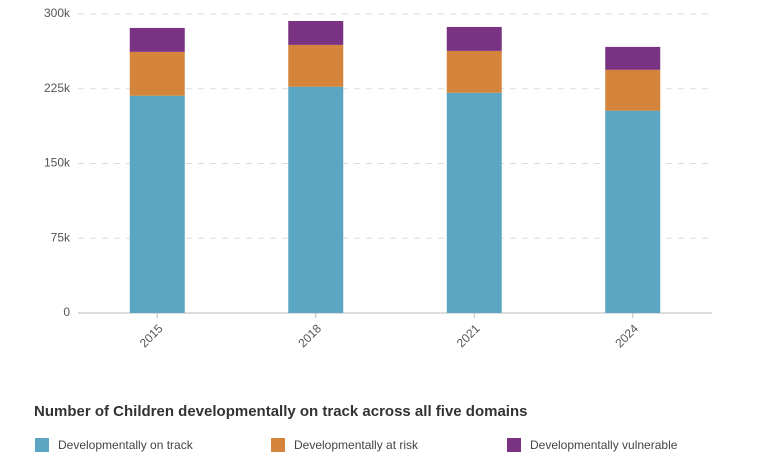  I want to click on x-tick-label: 2024, so click(626, 335).